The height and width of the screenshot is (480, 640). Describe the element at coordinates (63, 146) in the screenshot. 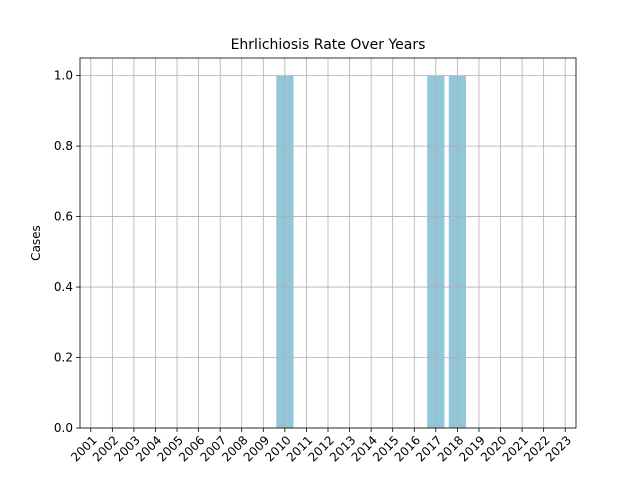

I see `y-tick-label: 0.8` at that location.